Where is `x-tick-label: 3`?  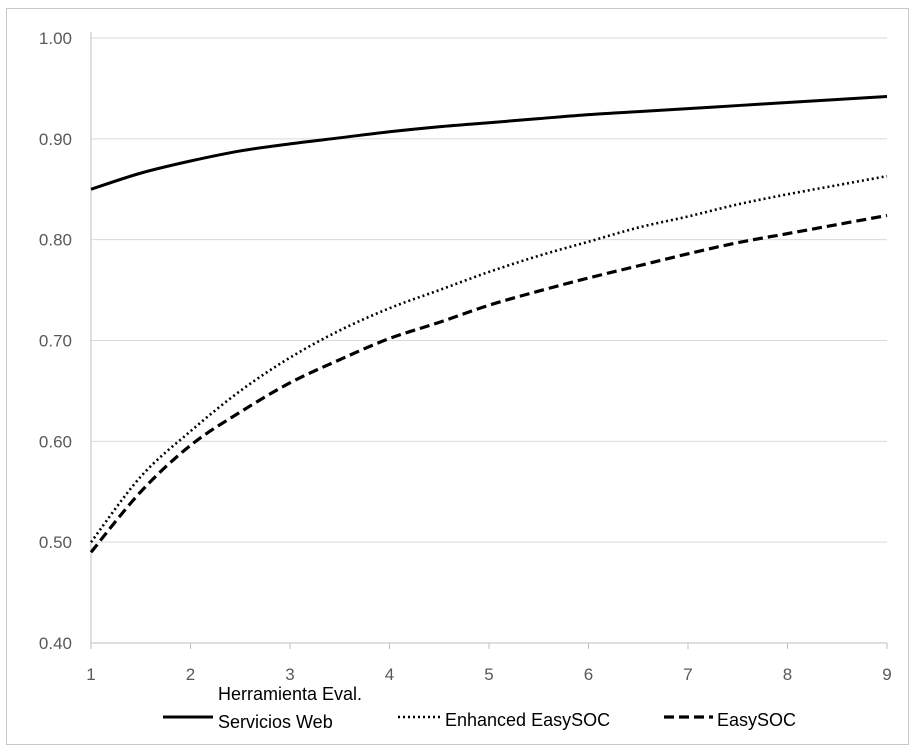 x-tick-label: 3 is located at coordinates (289, 674).